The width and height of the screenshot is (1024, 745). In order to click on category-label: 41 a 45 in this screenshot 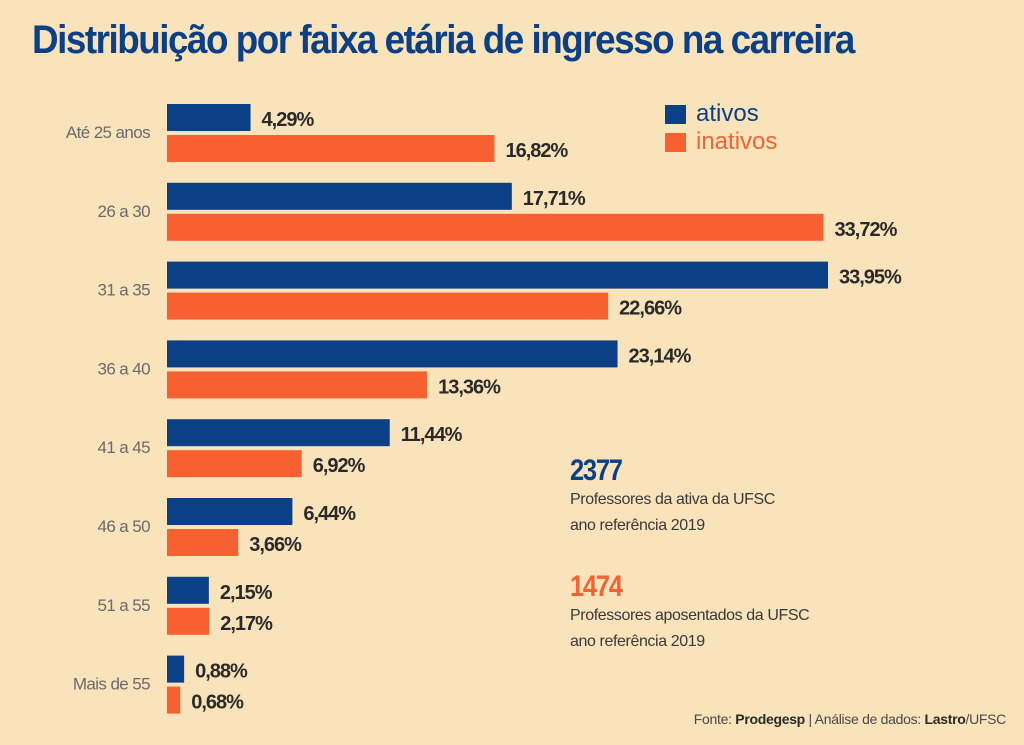, I will do `click(123, 447)`.